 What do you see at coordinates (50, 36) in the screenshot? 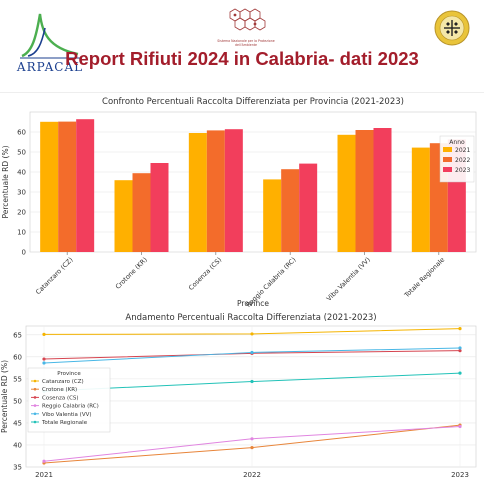
I see `arpacal-mountain-icon` at bounding box center [50, 36].